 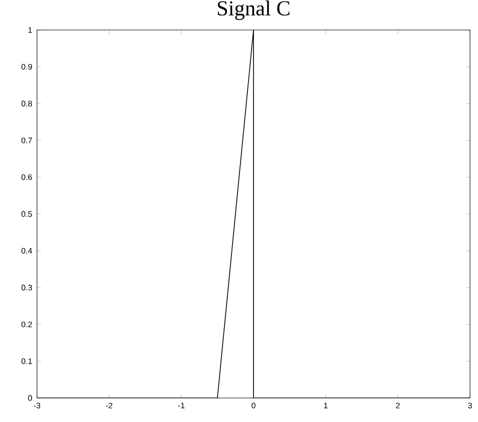 What do you see at coordinates (26, 67) in the screenshot?
I see `y-tick-label: 0.9` at bounding box center [26, 67].